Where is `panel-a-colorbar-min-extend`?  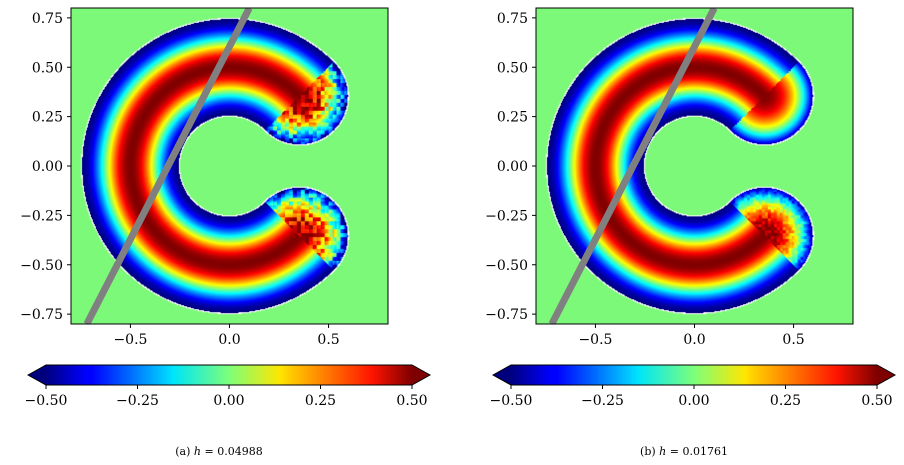
panel-a-colorbar-min-extend is located at coordinates (37, 375).